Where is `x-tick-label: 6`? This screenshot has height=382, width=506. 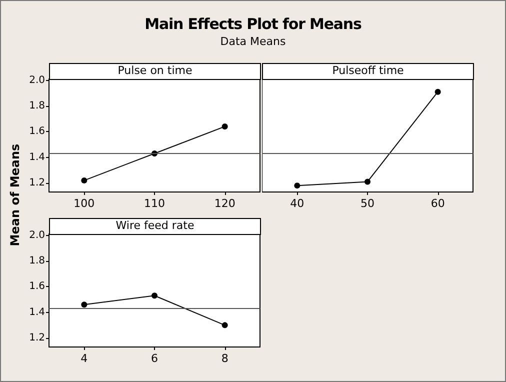 x-tick-label: 6 is located at coordinates (154, 358).